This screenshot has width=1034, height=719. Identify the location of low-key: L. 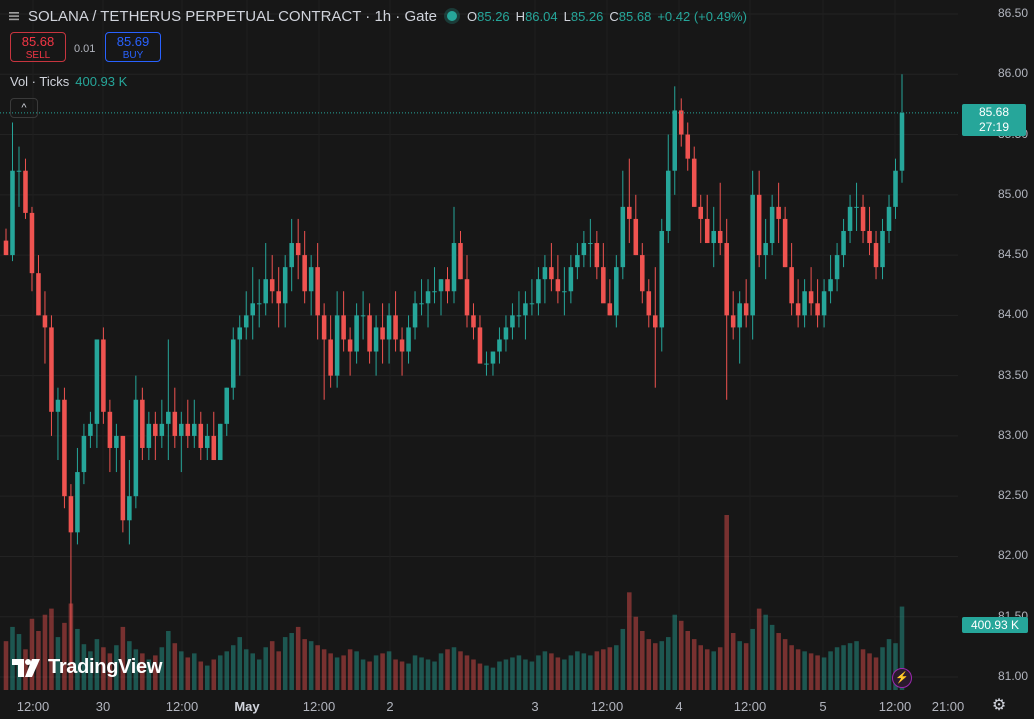
(567, 16).